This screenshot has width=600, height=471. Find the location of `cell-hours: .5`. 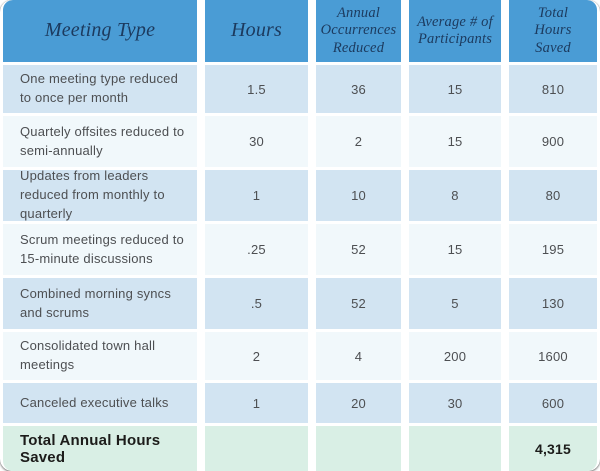

cell-hours: .5 is located at coordinates (256, 303).